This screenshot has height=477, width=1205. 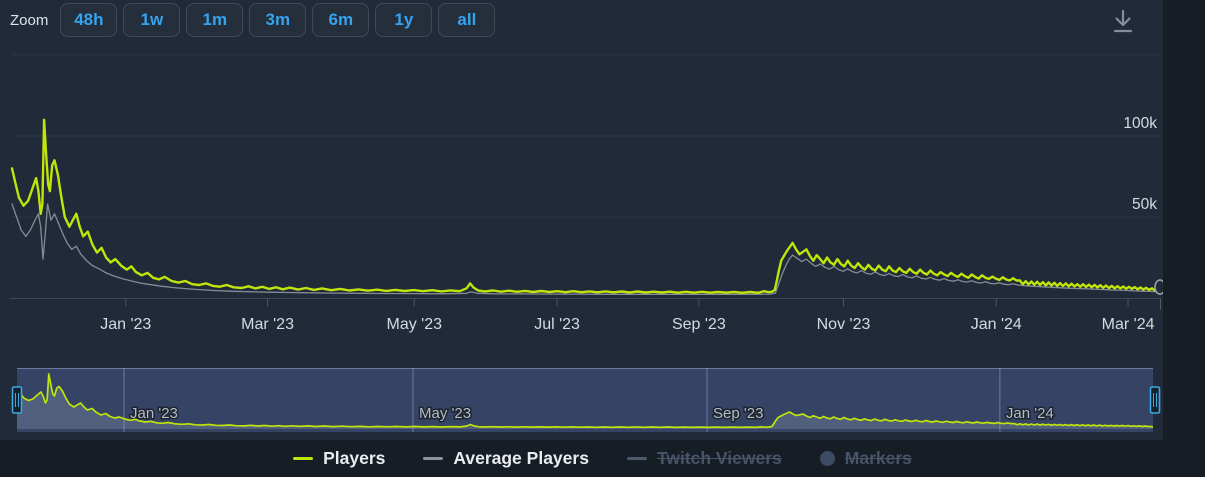 What do you see at coordinates (1128, 324) in the screenshot?
I see `x-axis-label: Mar '24` at bounding box center [1128, 324].